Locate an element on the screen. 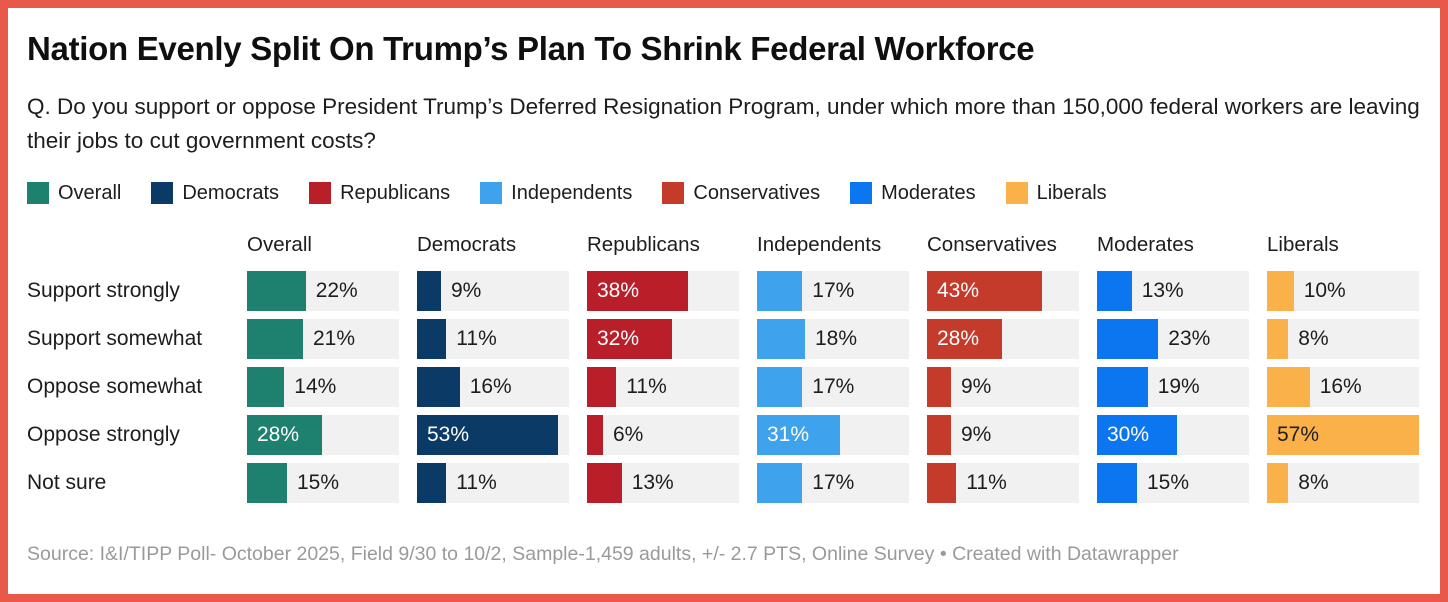  bar-track: 21% is located at coordinates (323, 338).